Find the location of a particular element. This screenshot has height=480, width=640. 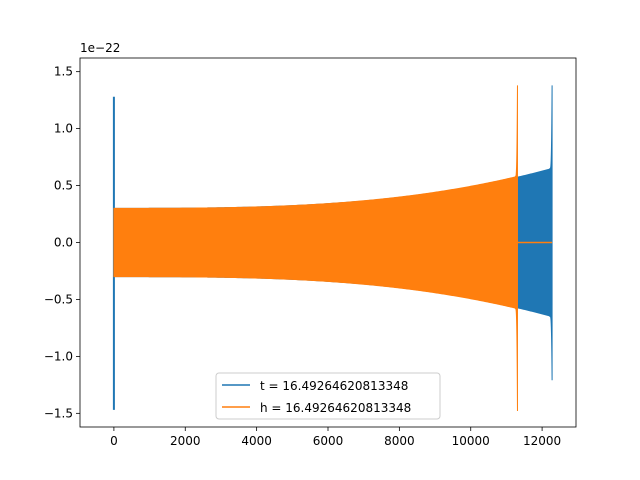

x-tick-label: 10000 is located at coordinates (471, 441).